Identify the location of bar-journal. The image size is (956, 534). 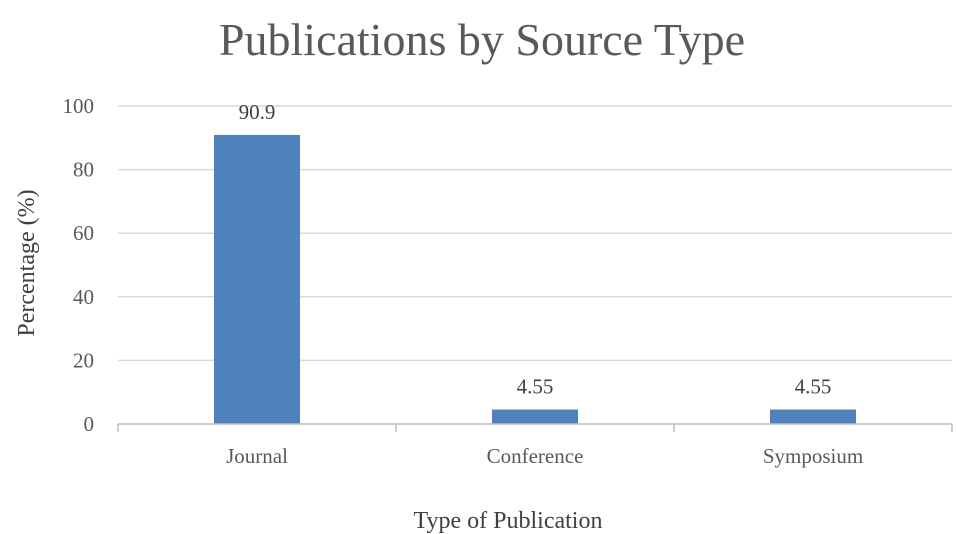
(257, 279).